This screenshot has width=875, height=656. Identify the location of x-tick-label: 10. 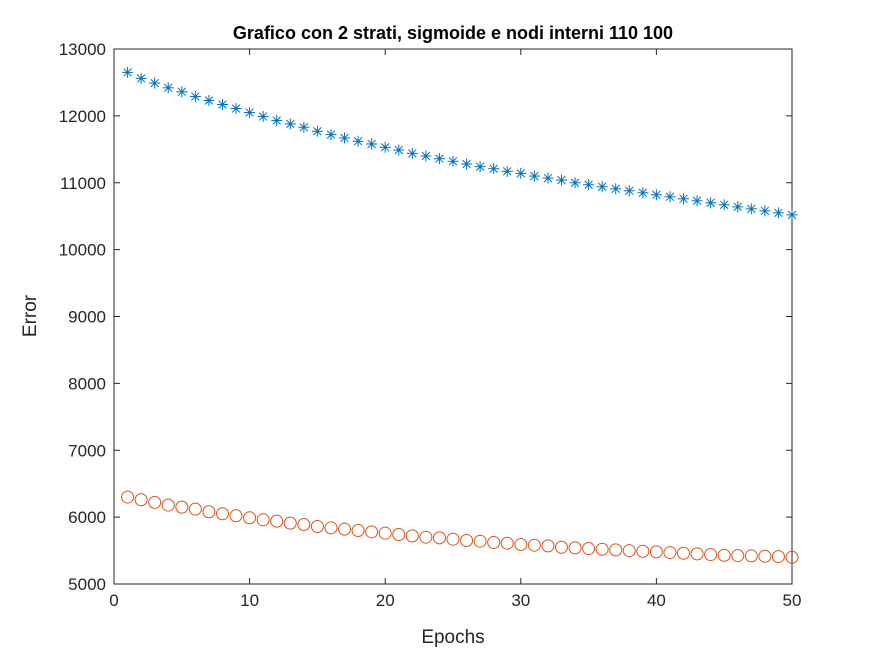
(249, 600).